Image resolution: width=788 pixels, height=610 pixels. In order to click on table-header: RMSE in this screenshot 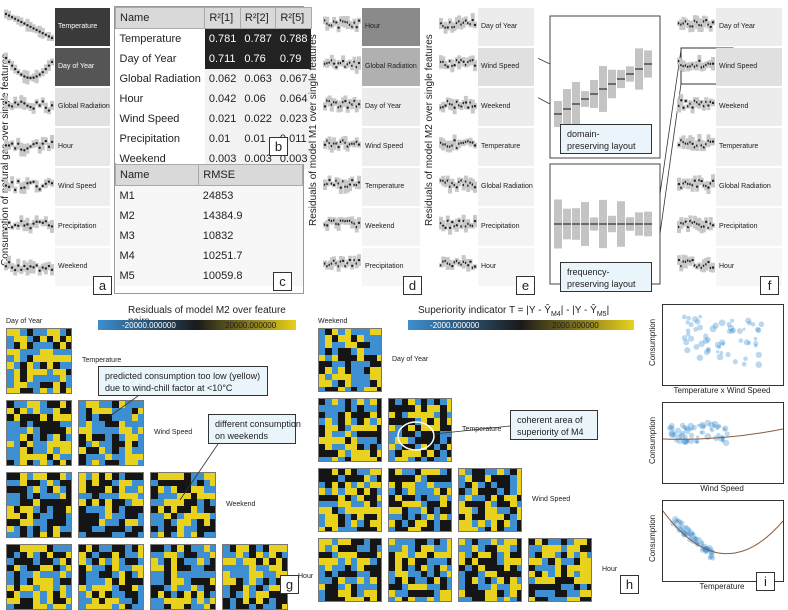, I will do `click(250, 175)`.